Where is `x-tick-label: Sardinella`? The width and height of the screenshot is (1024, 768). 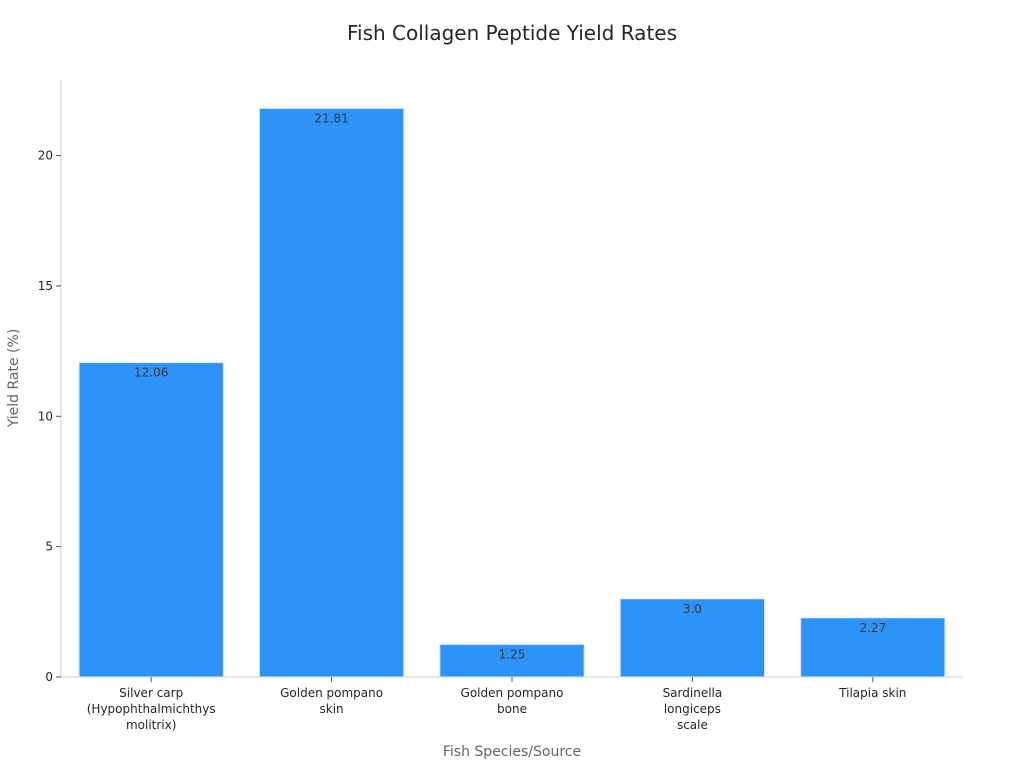
x-tick-label: Sardinella is located at coordinates (693, 693).